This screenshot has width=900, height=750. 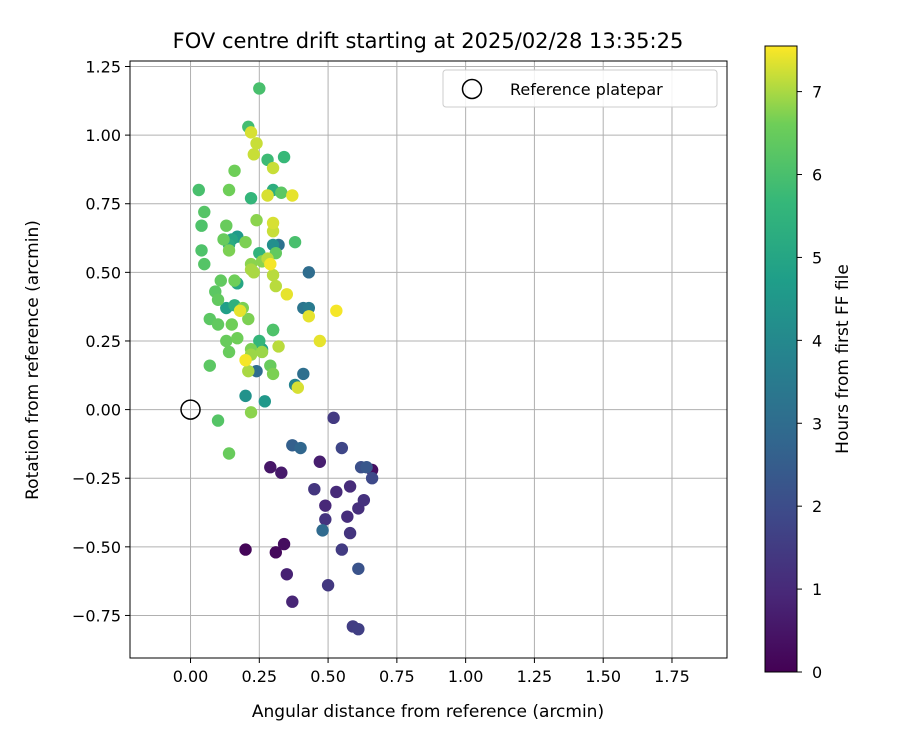 What do you see at coordinates (191, 676) in the screenshot?
I see `x-tick-label: 0.00` at bounding box center [191, 676].